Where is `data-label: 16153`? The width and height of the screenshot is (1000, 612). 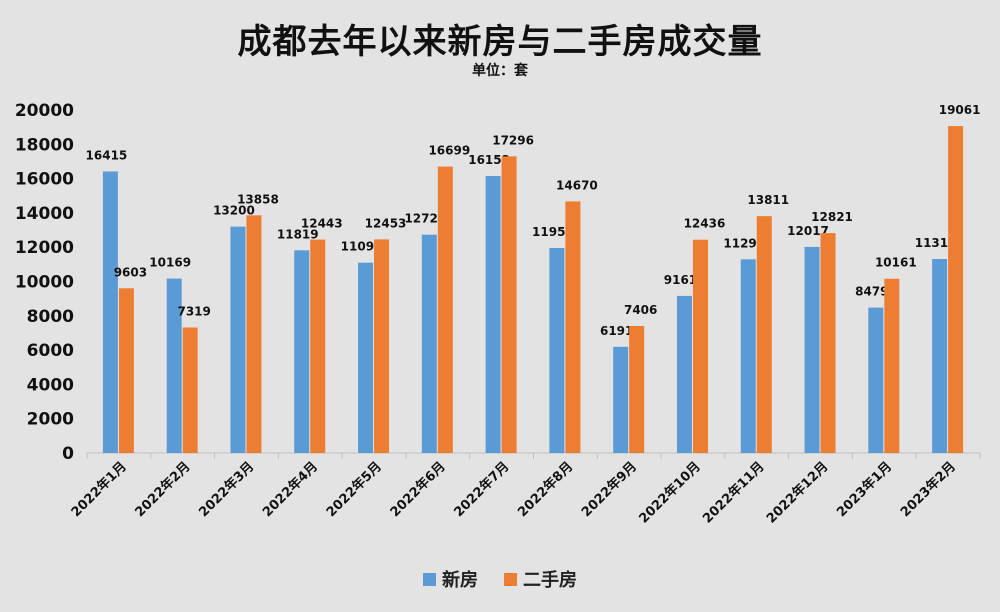
data-label: 16153 is located at coordinates (489, 160).